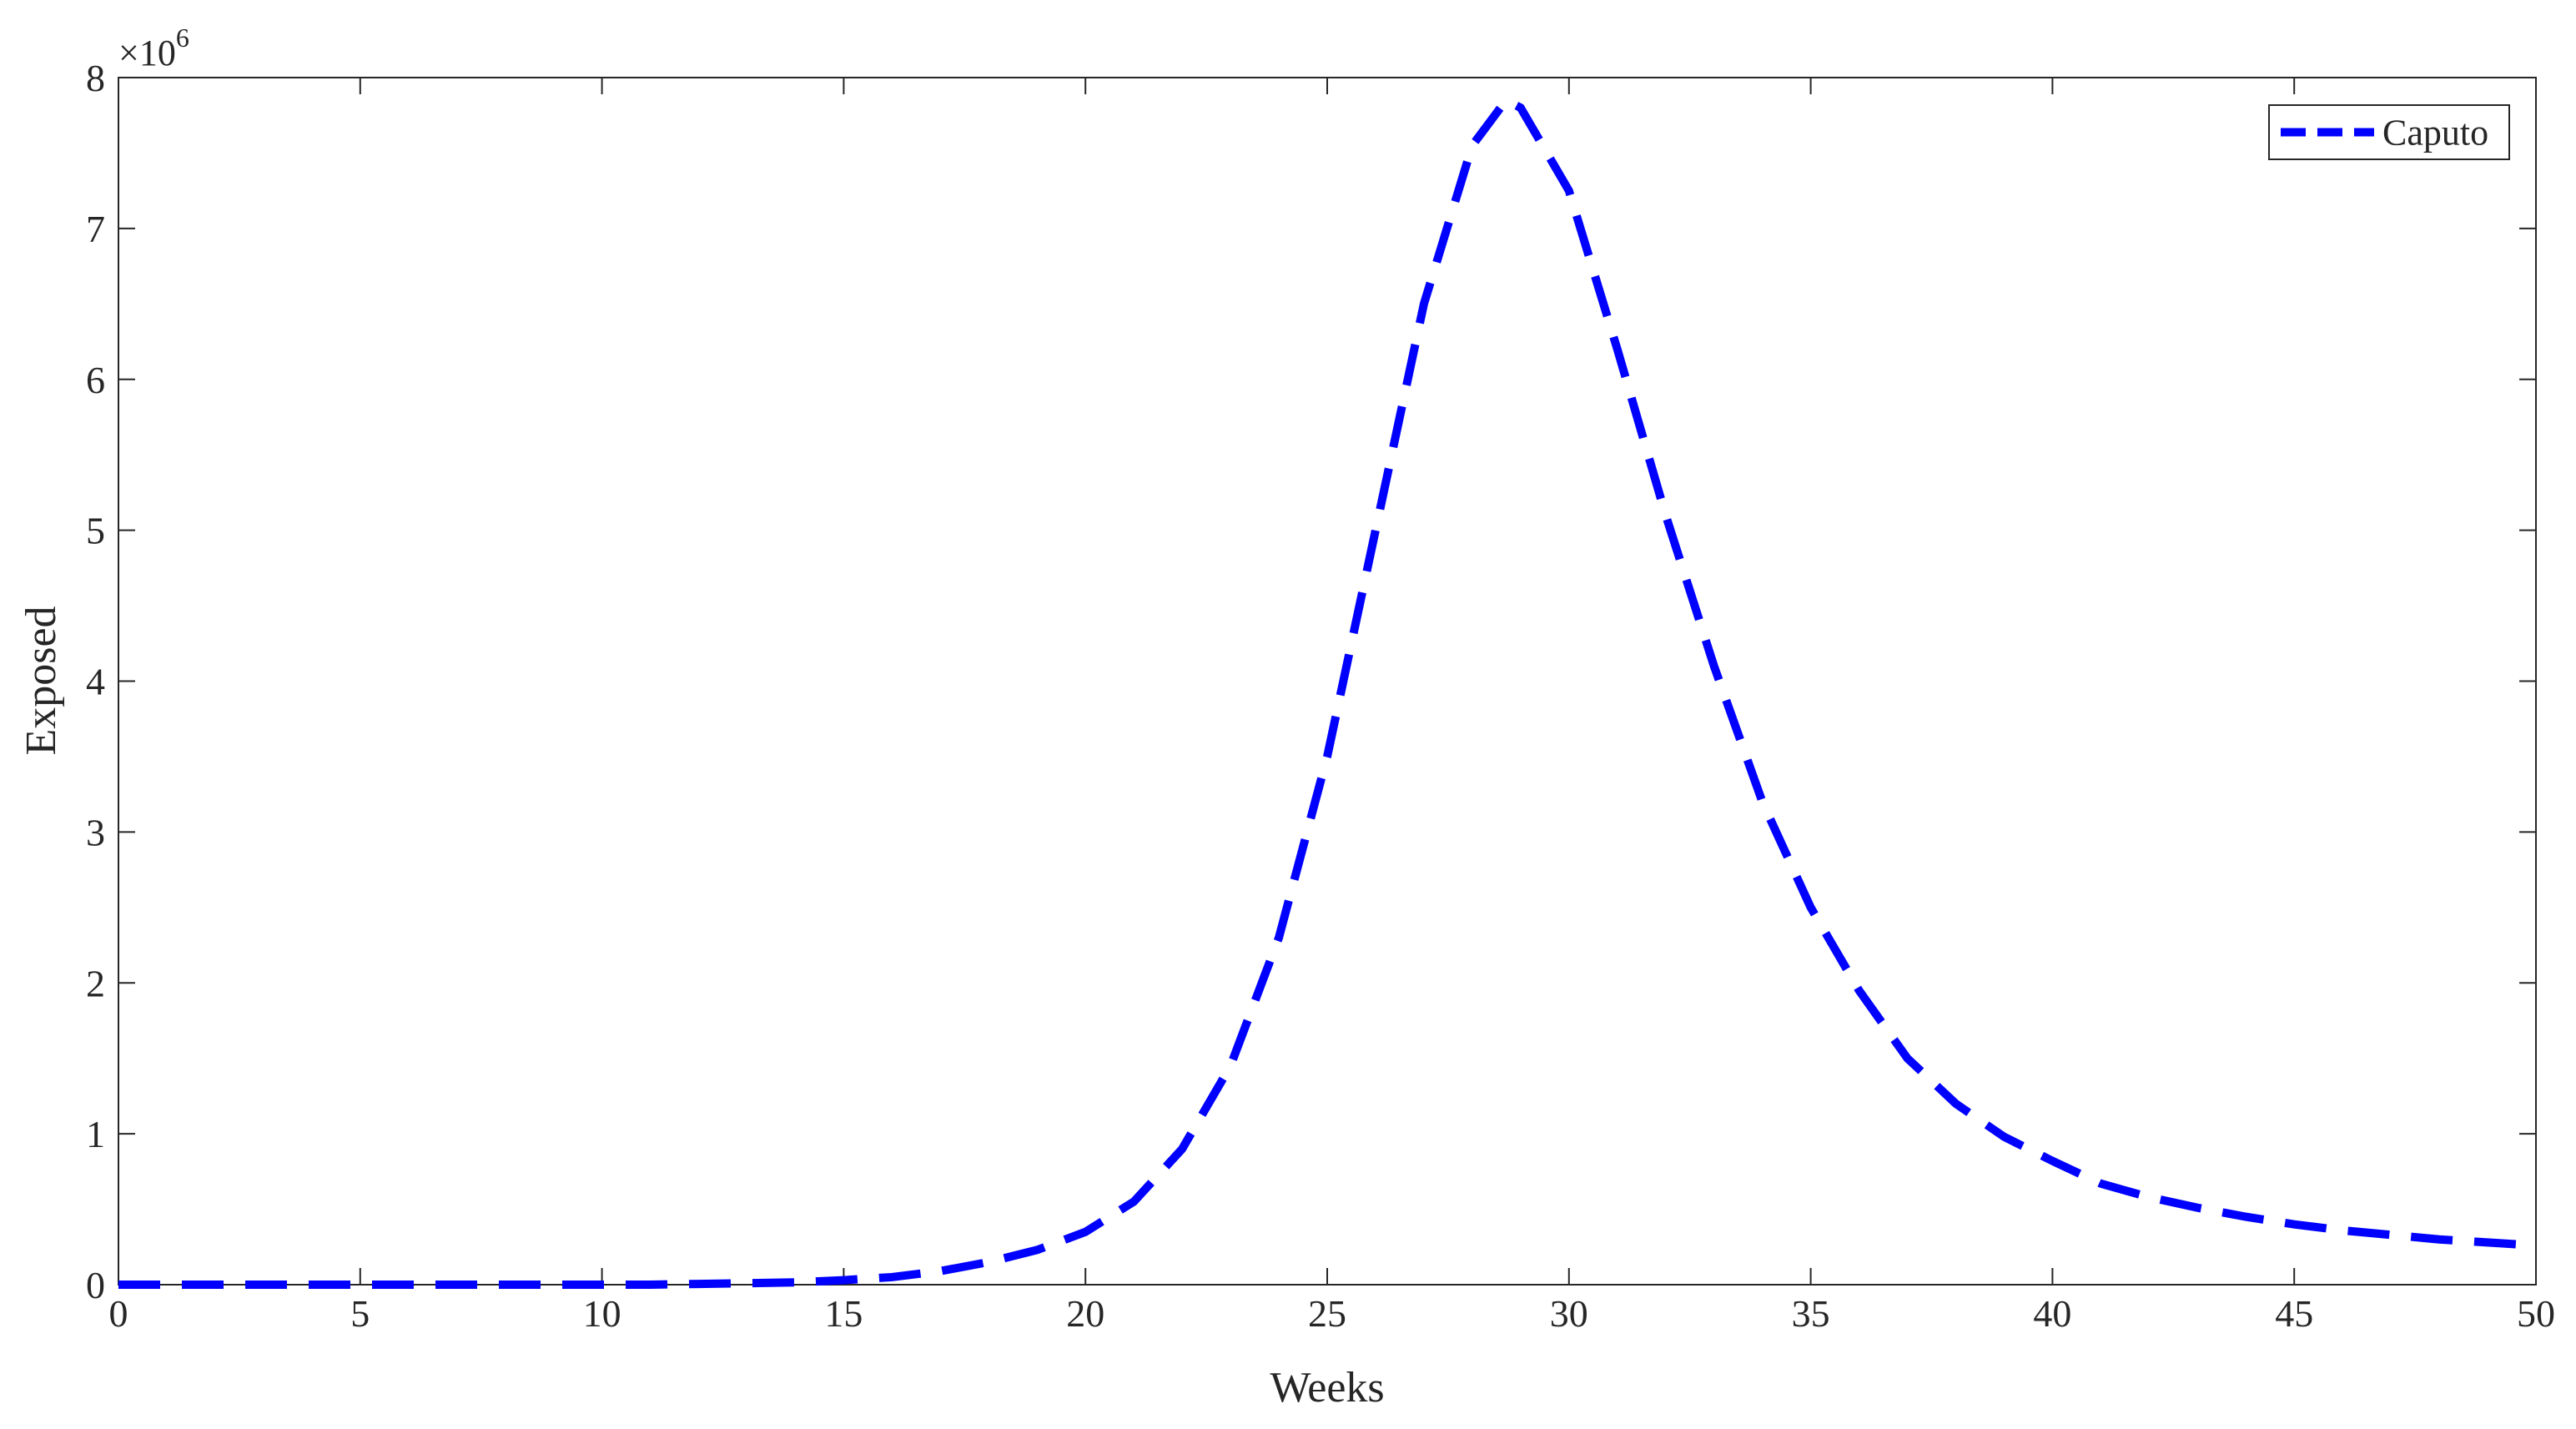  I want to click on x-tick-label: 15, so click(843, 1313).